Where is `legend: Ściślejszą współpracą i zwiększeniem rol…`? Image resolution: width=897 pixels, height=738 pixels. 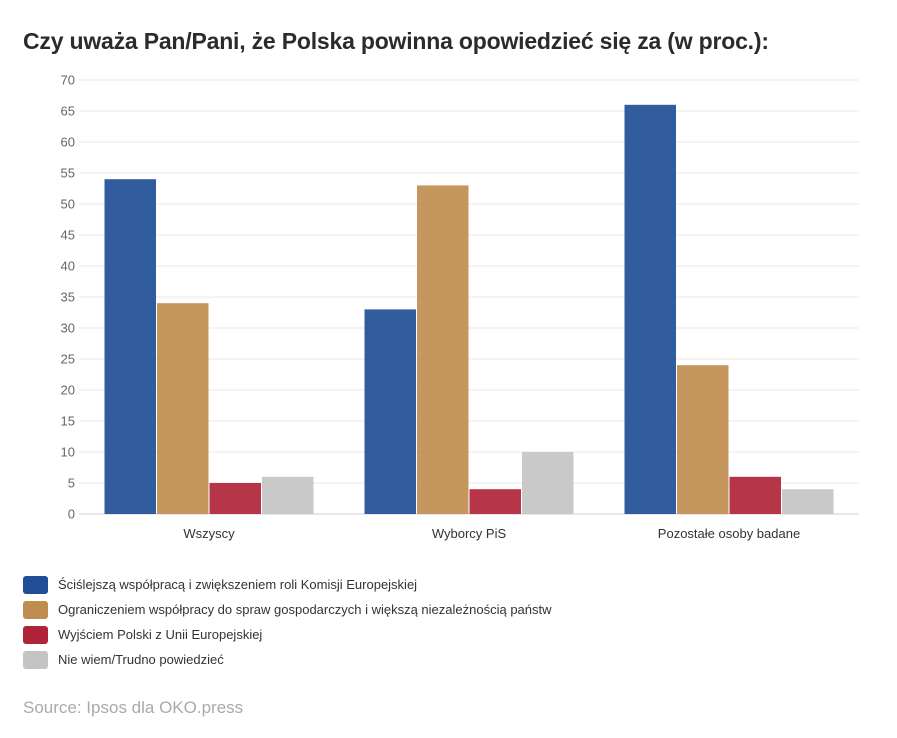
legend: Ściślejszą współpracą i zwiększeniem rol… is located at coordinates (287, 622).